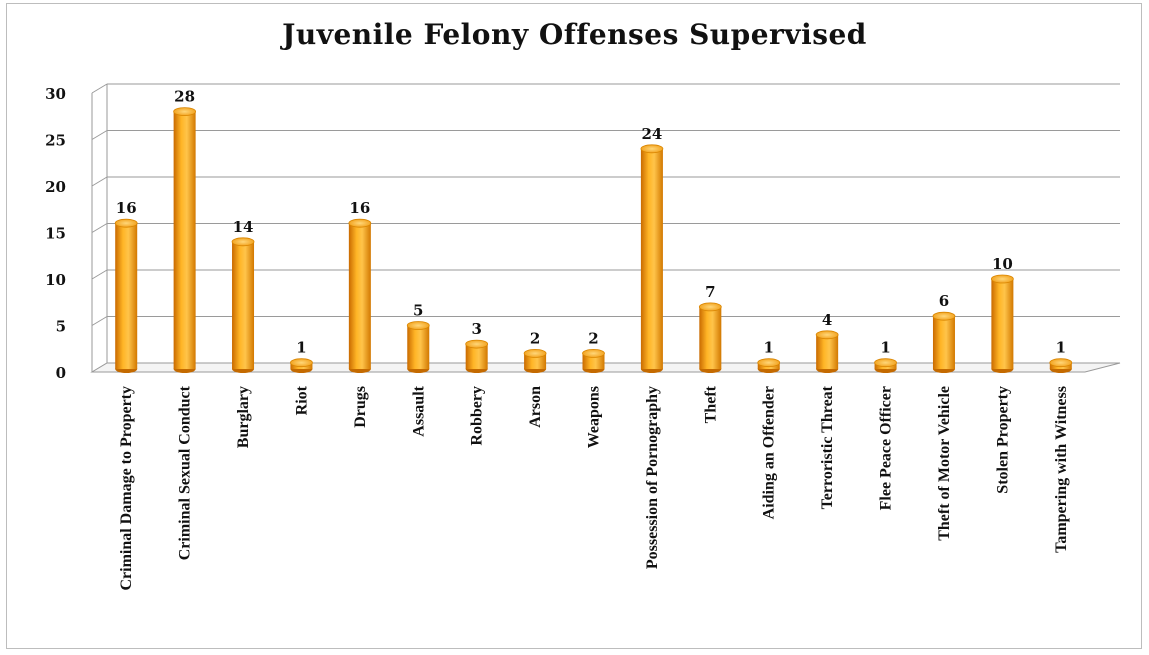  Describe the element at coordinates (243, 227) in the screenshot. I see `data-label: 14` at that location.